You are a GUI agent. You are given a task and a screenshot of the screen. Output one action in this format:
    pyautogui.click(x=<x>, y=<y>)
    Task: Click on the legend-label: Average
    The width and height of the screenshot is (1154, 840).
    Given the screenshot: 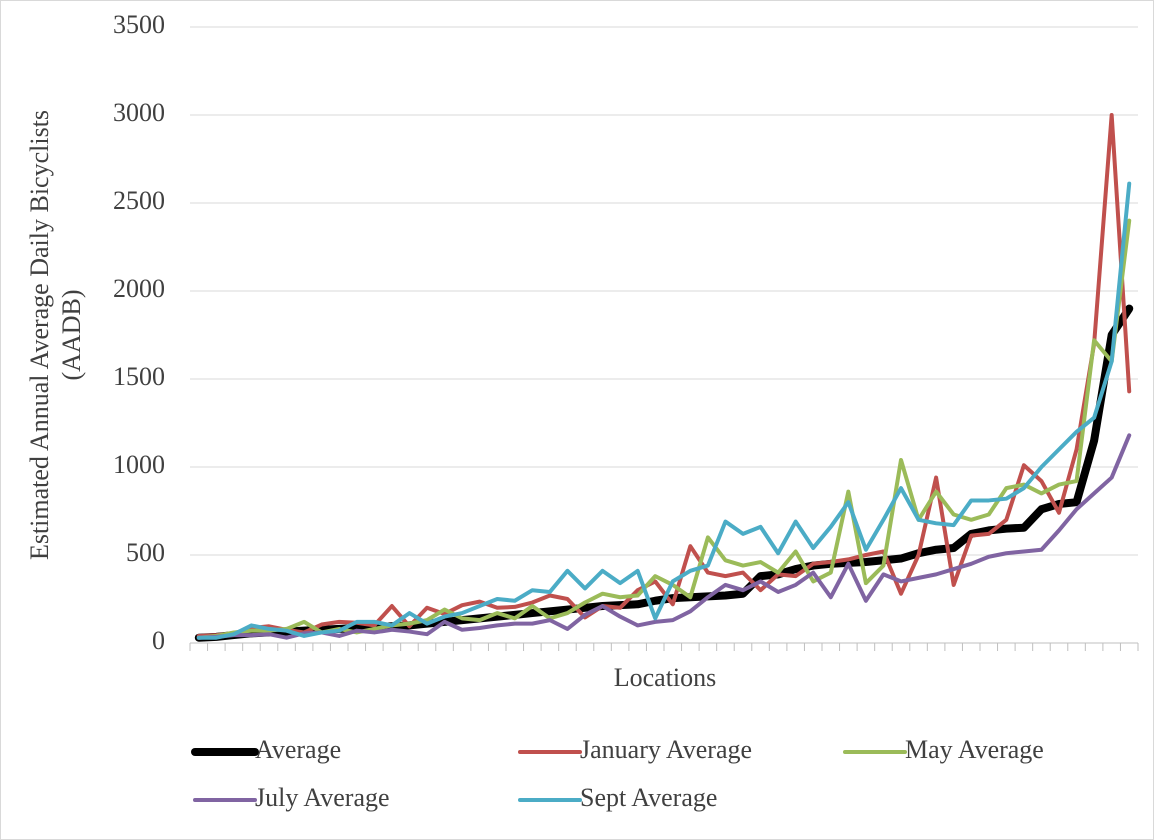 What is the action you would take?
    pyautogui.click(x=298, y=749)
    